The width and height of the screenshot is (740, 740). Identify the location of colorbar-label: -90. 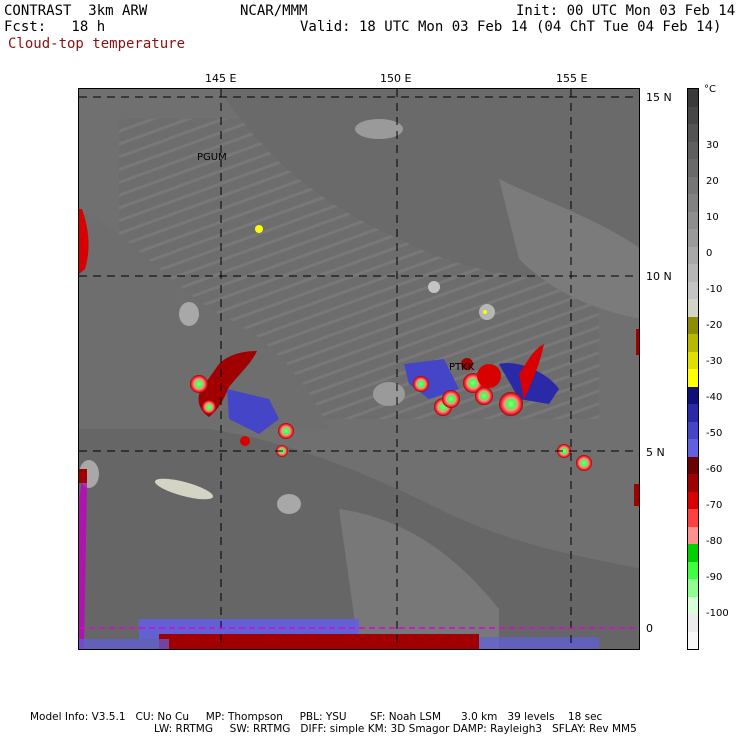
(714, 577).